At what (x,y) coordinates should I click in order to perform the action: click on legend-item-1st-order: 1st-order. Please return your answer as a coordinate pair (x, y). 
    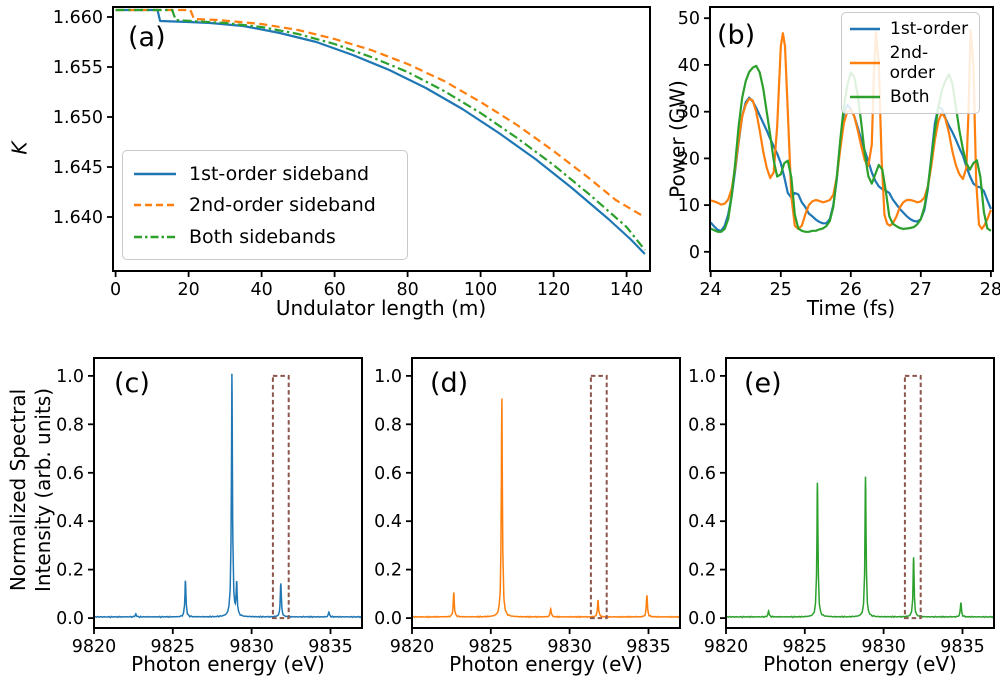
    Looking at the image, I should click on (910, 29).